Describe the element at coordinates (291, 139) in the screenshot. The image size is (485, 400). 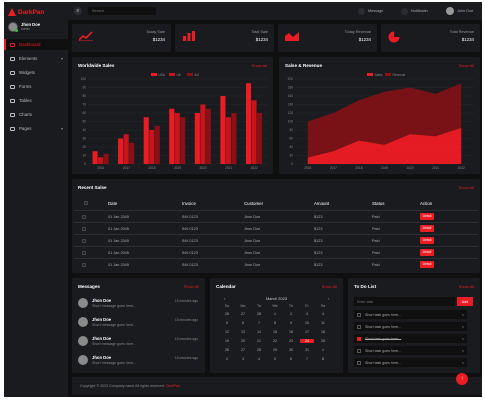
I see `y-tick-label: 60` at that location.